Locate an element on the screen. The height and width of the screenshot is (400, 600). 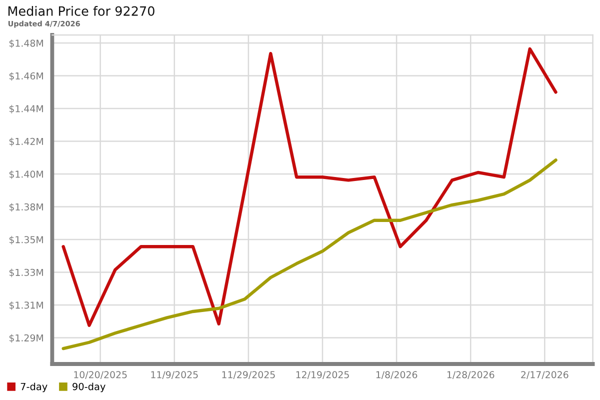
legend-label: 90-day is located at coordinates (89, 387).